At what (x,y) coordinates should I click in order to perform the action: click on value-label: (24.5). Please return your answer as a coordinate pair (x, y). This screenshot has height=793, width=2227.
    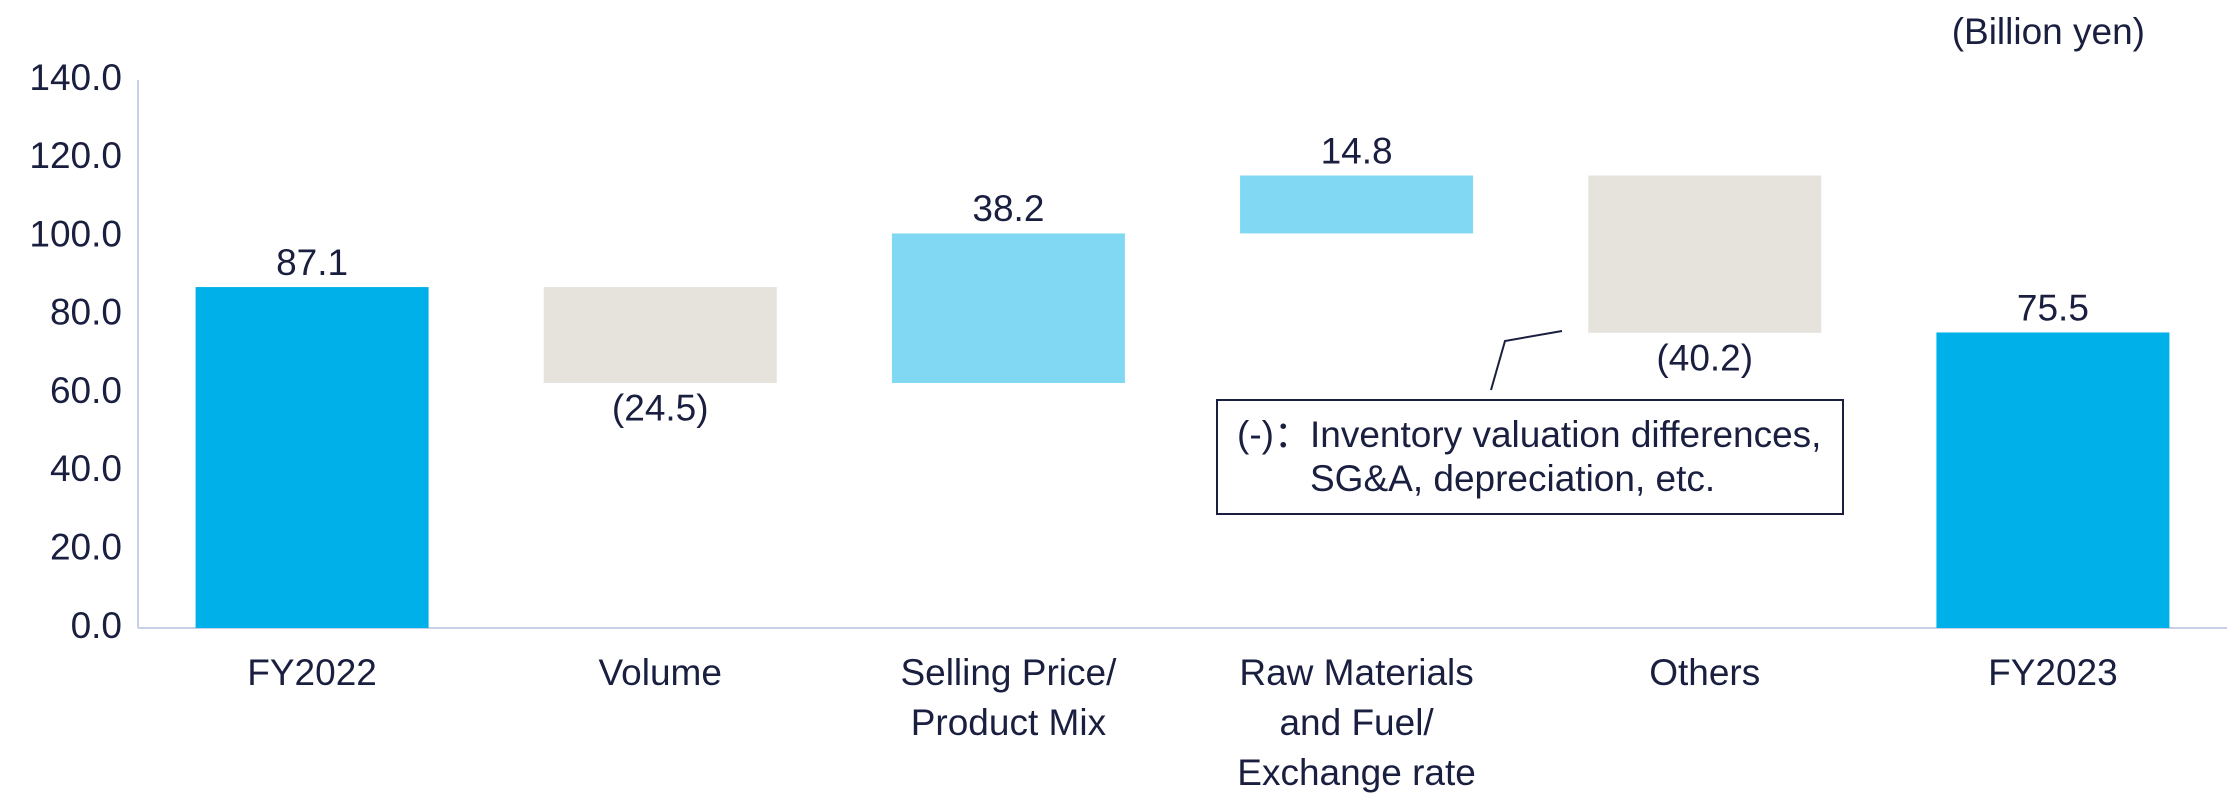
    Looking at the image, I should click on (660, 408).